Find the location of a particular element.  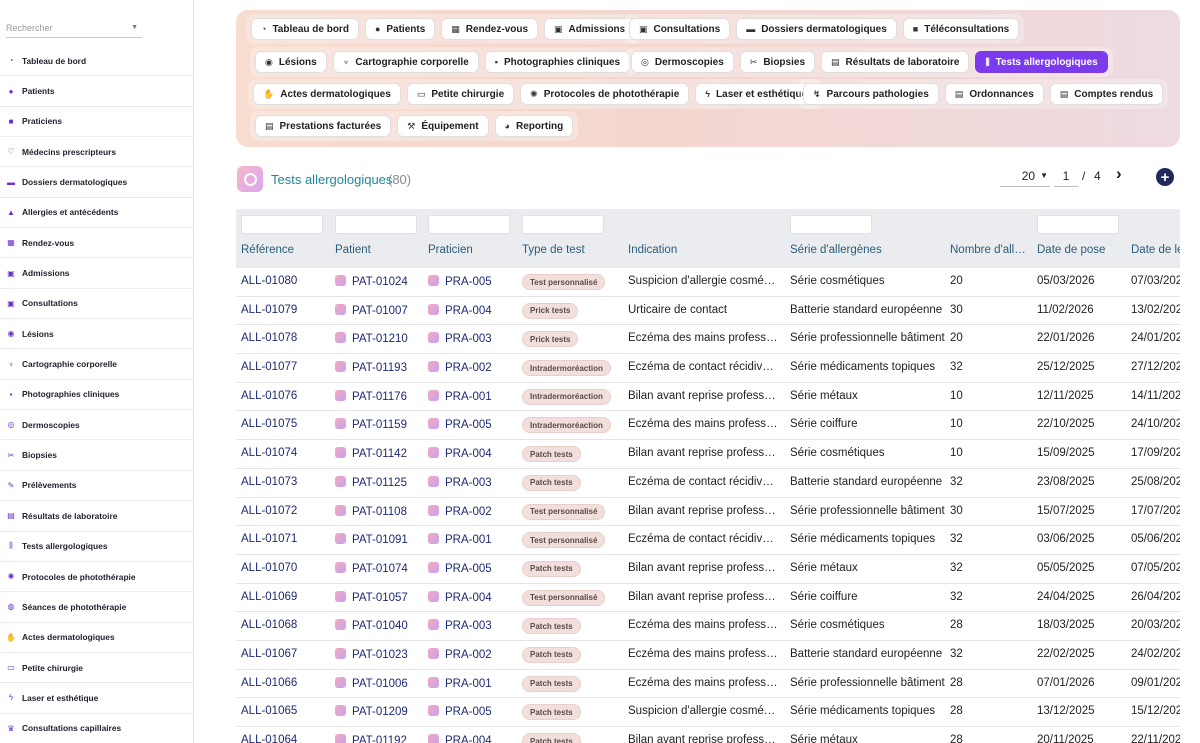

patient-link: PAT-01023 is located at coordinates (380, 654).